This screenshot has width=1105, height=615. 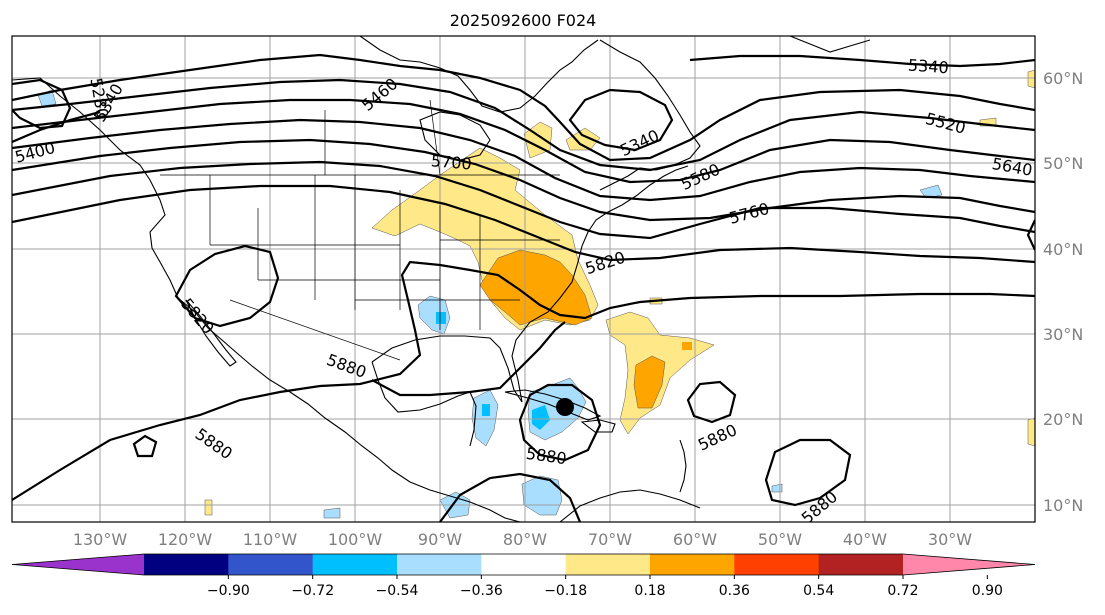 What do you see at coordinates (451, 162) in the screenshot?
I see `contour-label: 5700` at bounding box center [451, 162].